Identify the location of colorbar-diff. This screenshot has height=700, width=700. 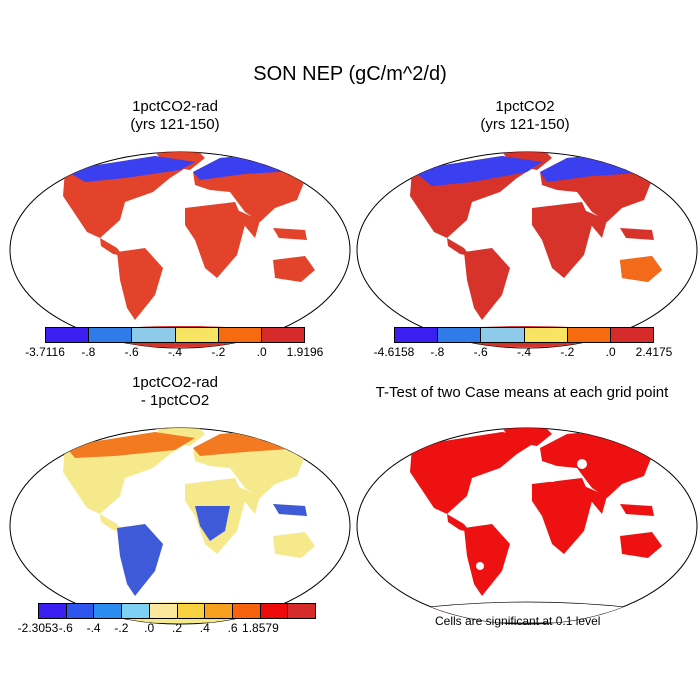
(177, 611).